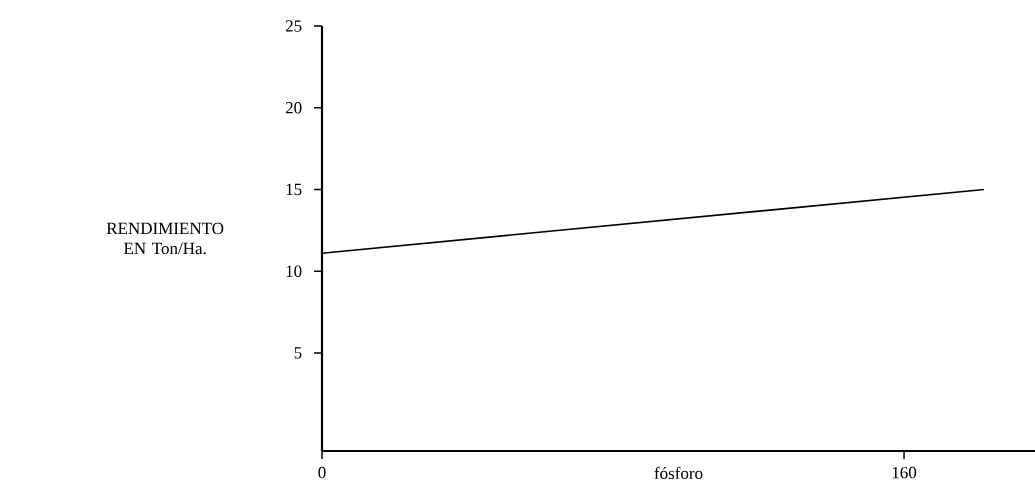 This screenshot has width=1035, height=493. What do you see at coordinates (294, 271) in the screenshot?
I see `y-tick-label: 10` at bounding box center [294, 271].